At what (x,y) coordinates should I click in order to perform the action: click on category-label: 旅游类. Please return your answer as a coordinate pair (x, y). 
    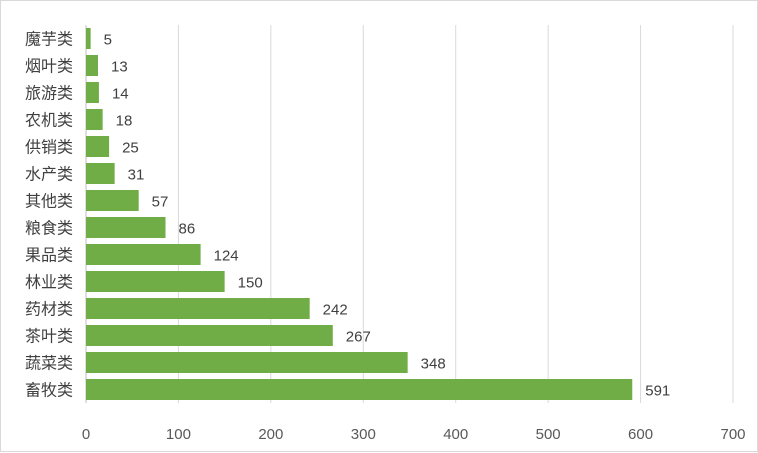
    Looking at the image, I should click on (49, 93).